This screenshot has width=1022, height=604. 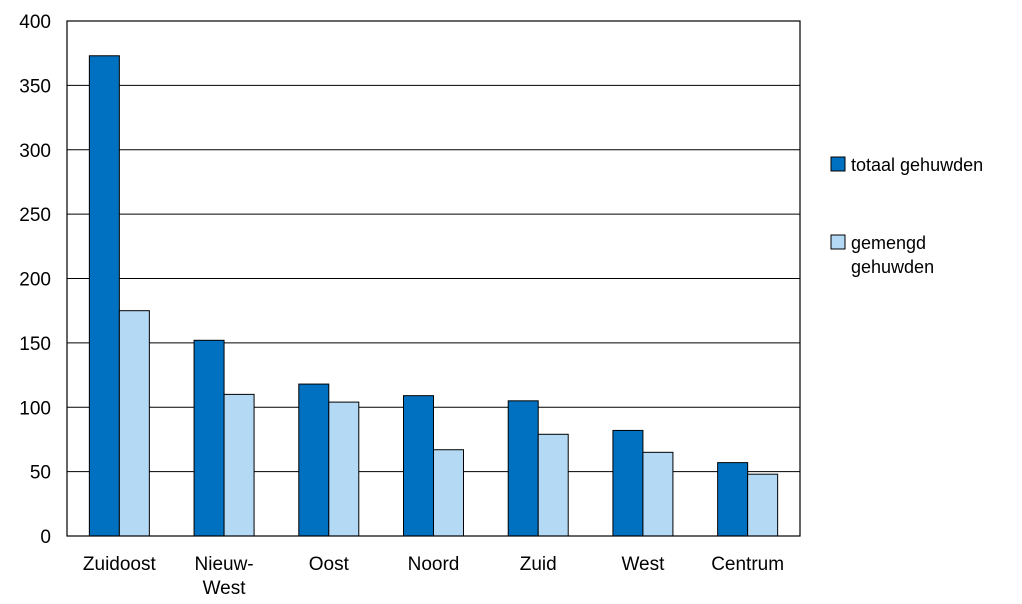 I want to click on x-category-label-line: Noord, so click(x=434, y=564).